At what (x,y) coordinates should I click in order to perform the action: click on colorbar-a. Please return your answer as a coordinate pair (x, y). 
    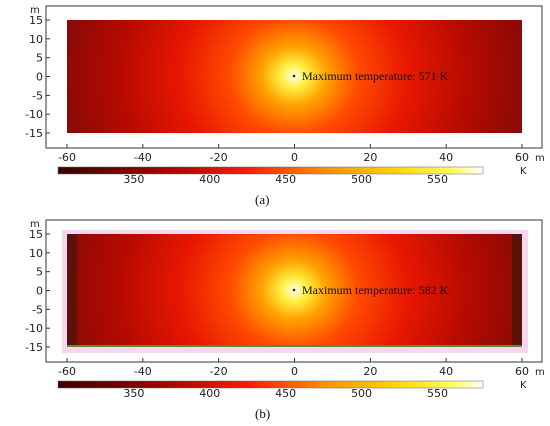
    Looking at the image, I should click on (270, 170).